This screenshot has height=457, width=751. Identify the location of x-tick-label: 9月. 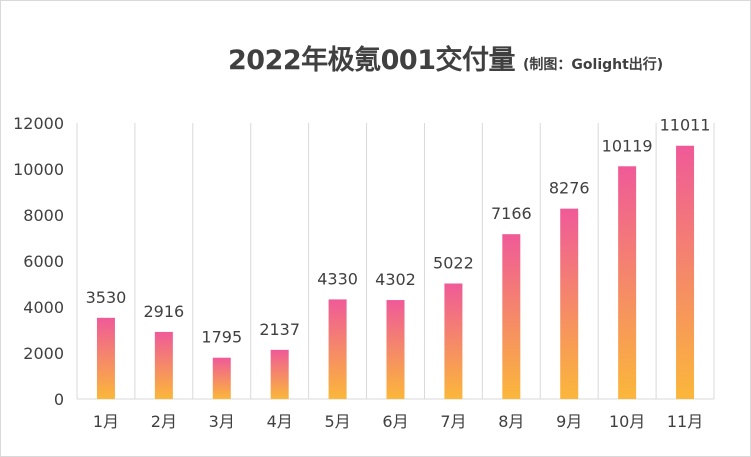
(569, 421).